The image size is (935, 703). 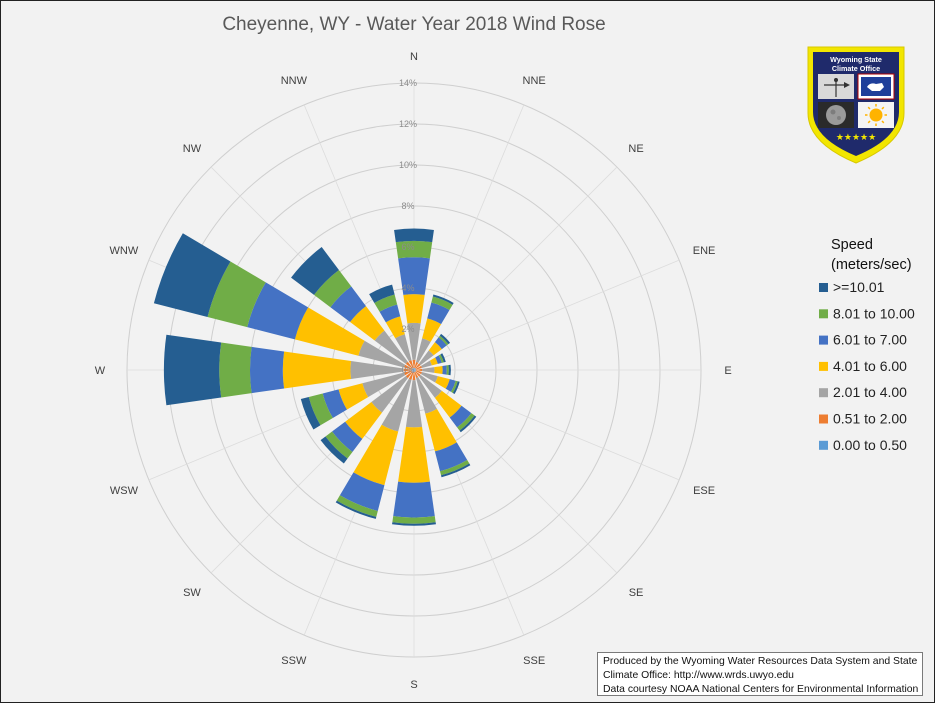 I want to click on direction-label-ese: ESE, so click(x=704, y=491).